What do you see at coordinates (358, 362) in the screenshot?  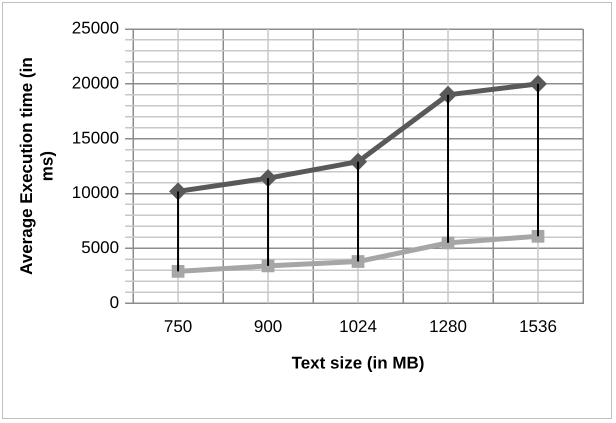 I see `x-axis-title: Text size (in MB)` at bounding box center [358, 362].